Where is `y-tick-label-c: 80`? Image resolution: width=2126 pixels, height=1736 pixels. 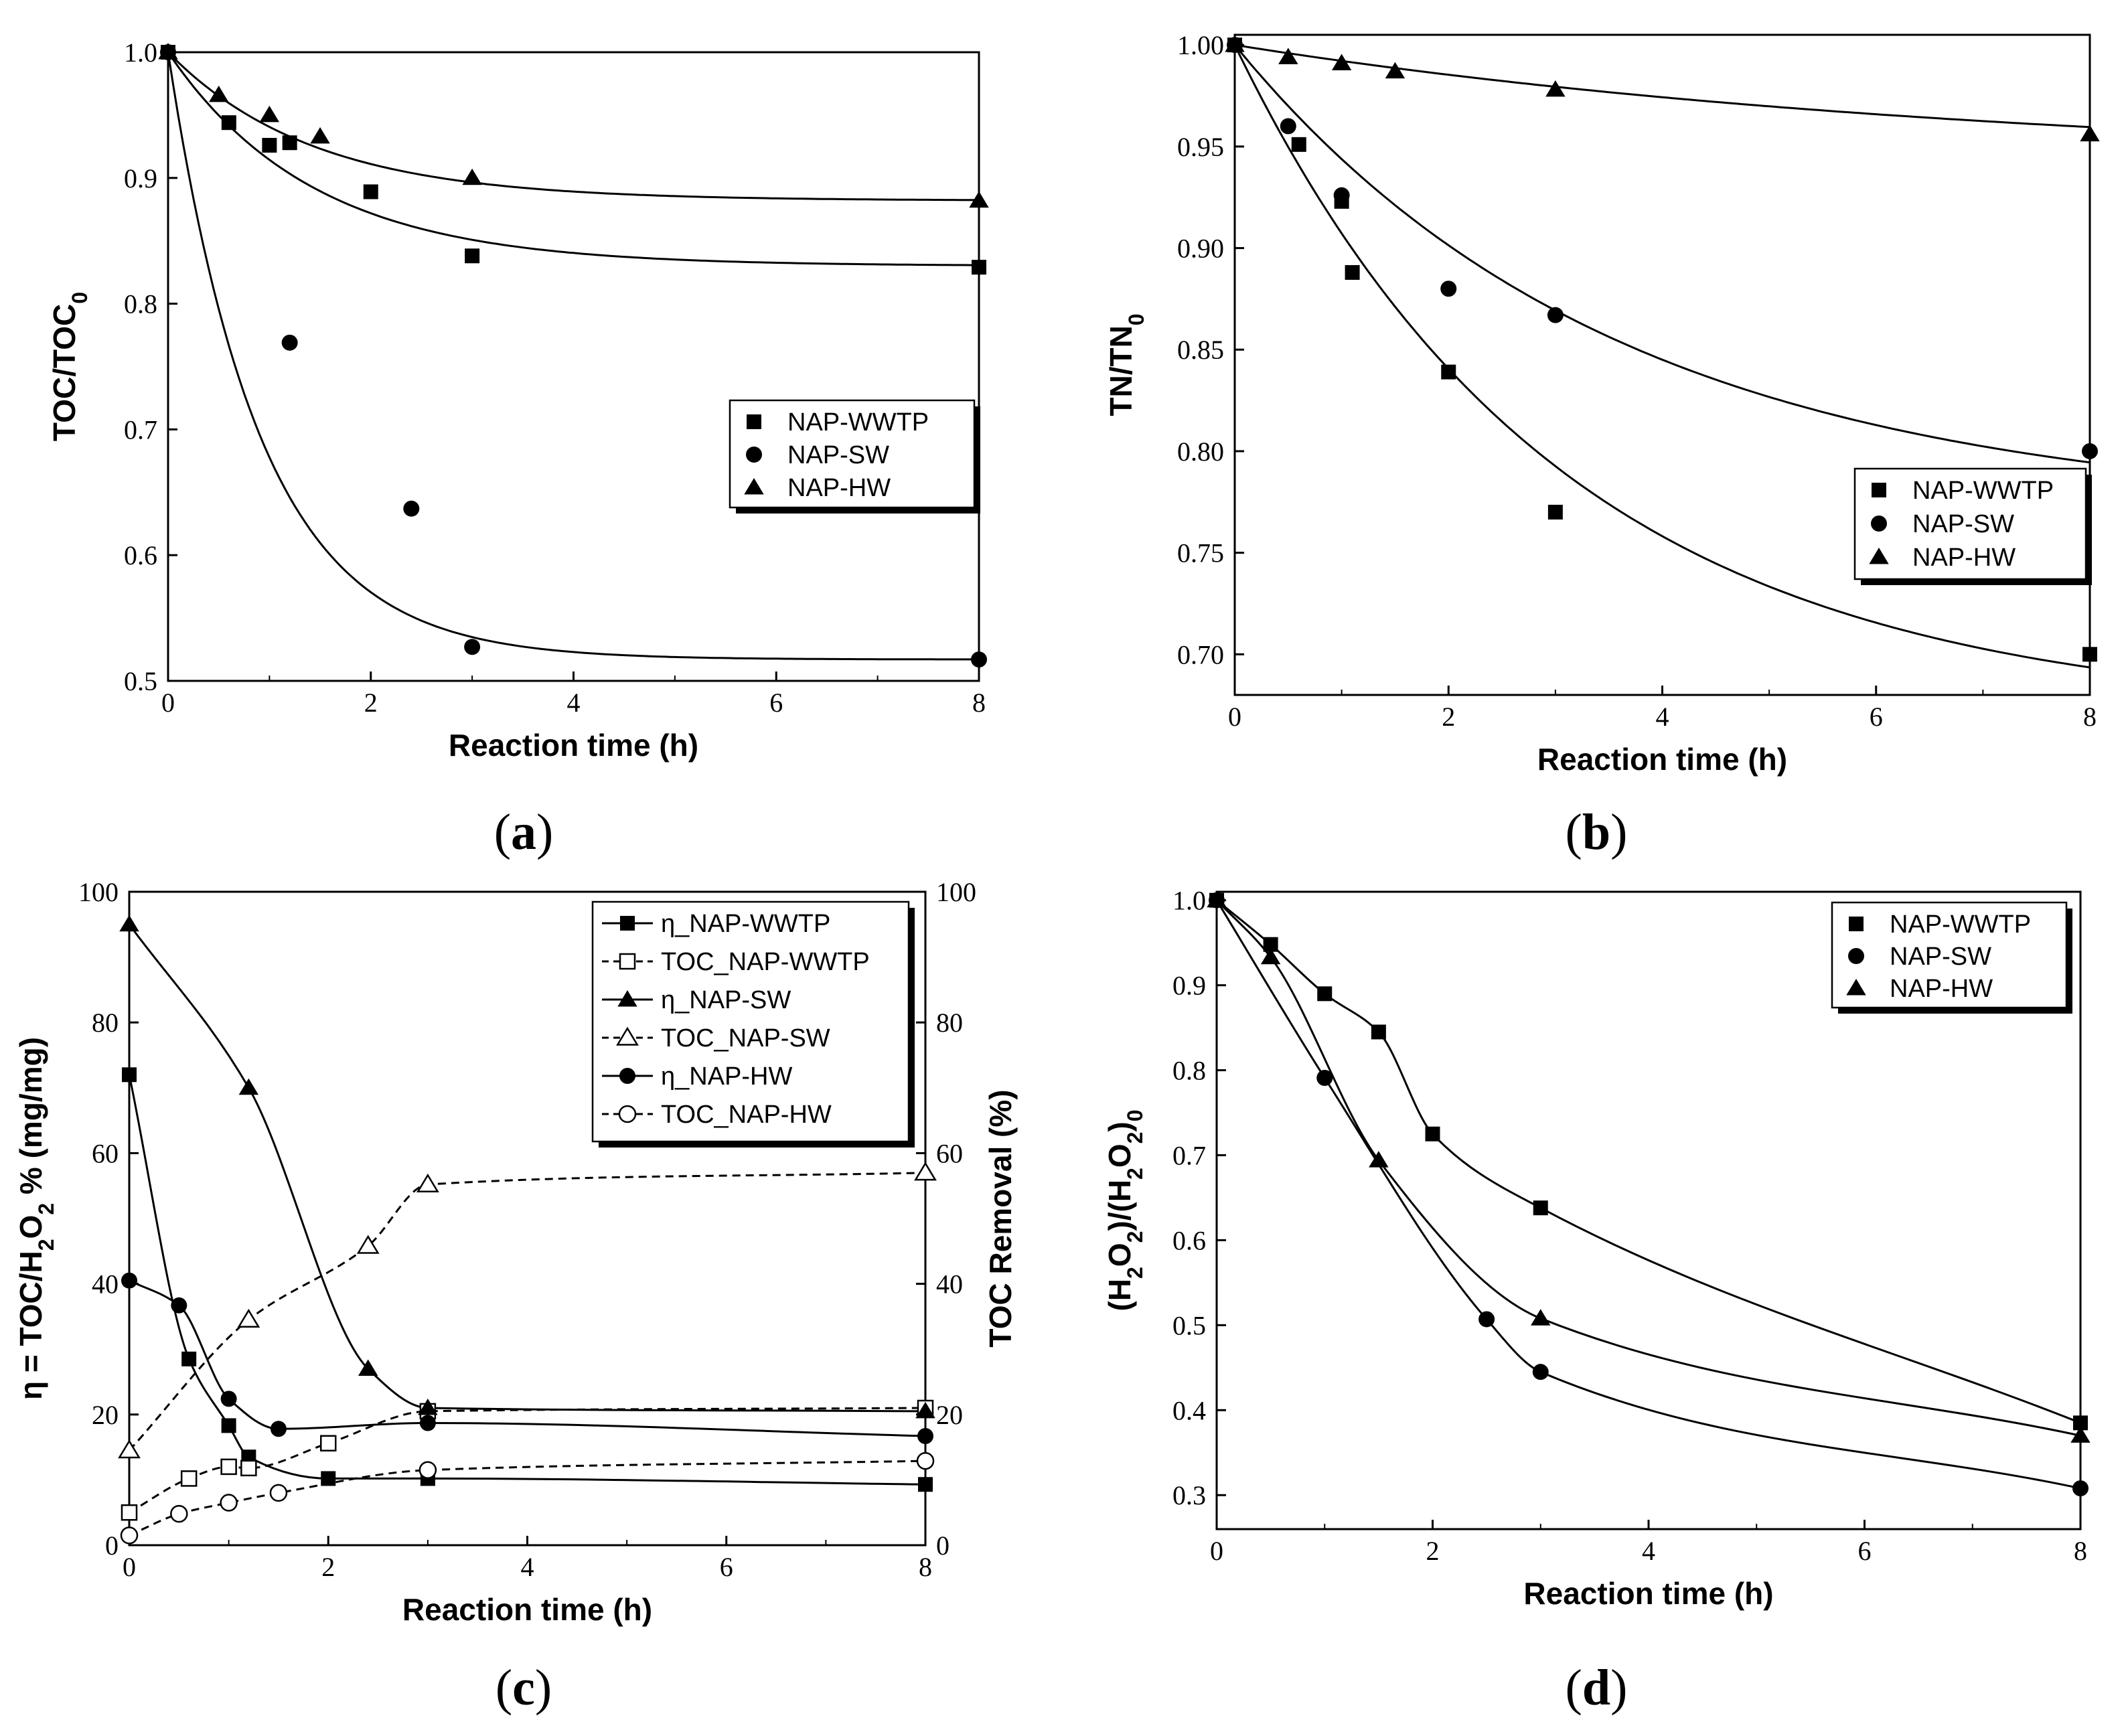 y-tick-label-c: 80 is located at coordinates (106, 1023).